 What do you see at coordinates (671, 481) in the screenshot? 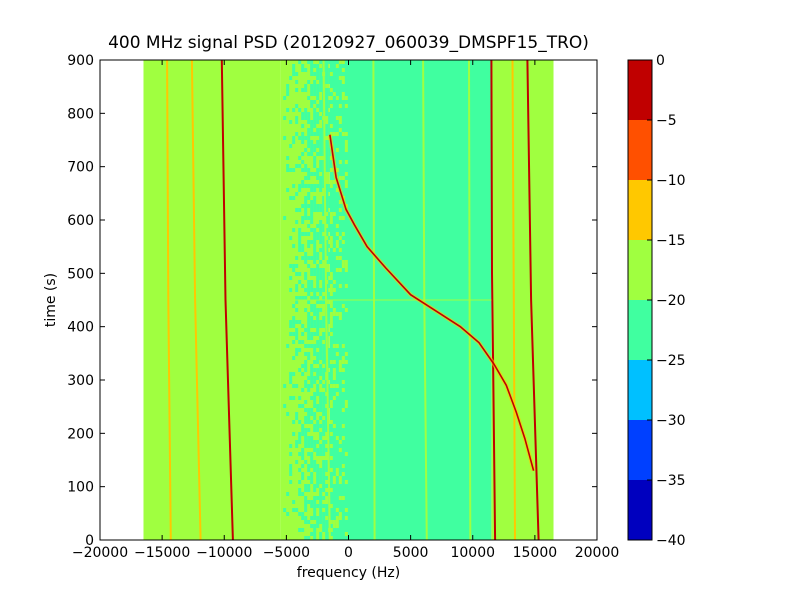
I see `colorbar-tick-label: −35` at bounding box center [671, 481].